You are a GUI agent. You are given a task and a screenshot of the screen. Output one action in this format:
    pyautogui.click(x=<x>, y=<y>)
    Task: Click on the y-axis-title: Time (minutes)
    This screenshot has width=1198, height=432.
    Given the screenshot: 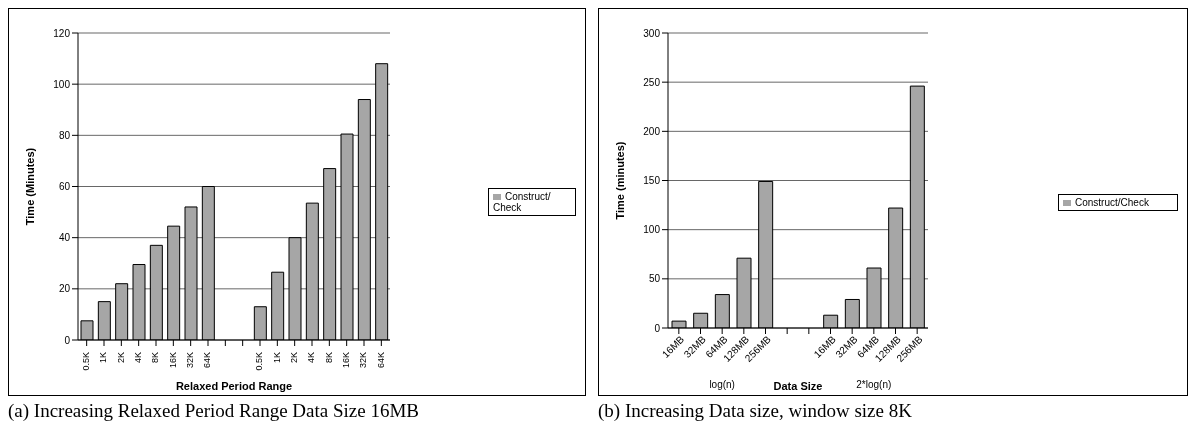 What is the action you would take?
    pyautogui.click(x=619, y=180)
    